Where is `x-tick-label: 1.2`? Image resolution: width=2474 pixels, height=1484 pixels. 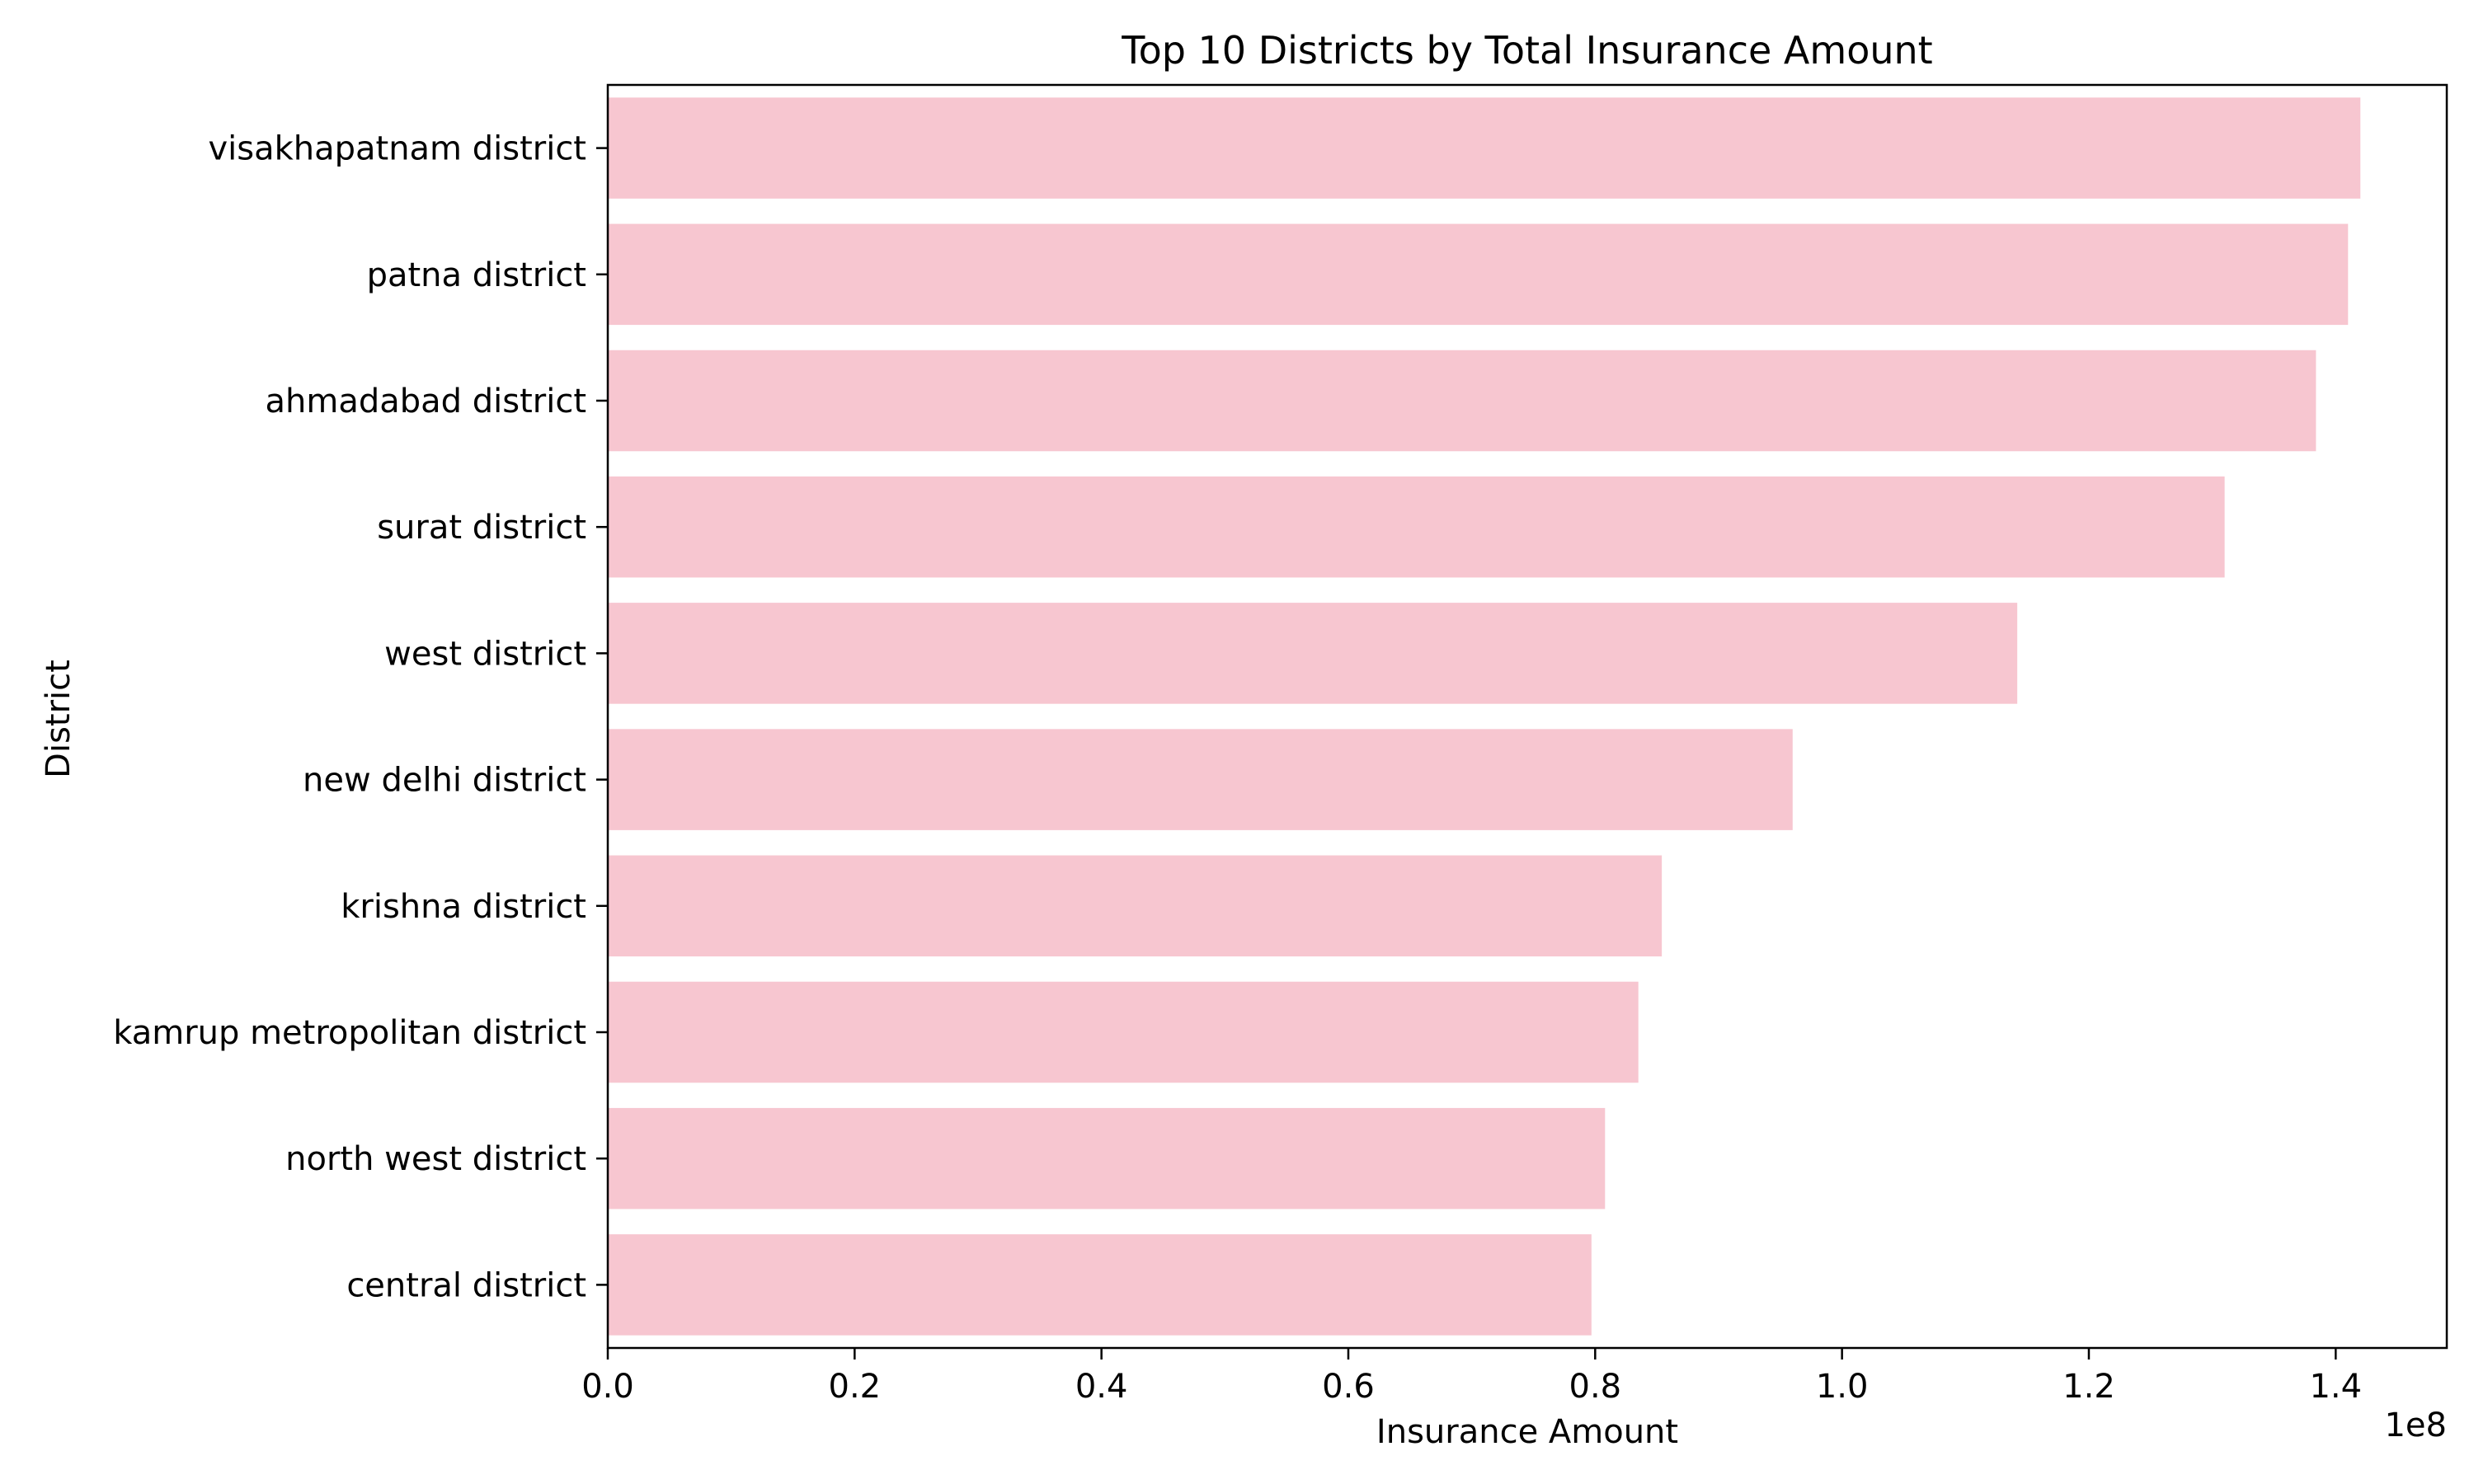 x-tick-label: 1.2 is located at coordinates (2088, 1387).